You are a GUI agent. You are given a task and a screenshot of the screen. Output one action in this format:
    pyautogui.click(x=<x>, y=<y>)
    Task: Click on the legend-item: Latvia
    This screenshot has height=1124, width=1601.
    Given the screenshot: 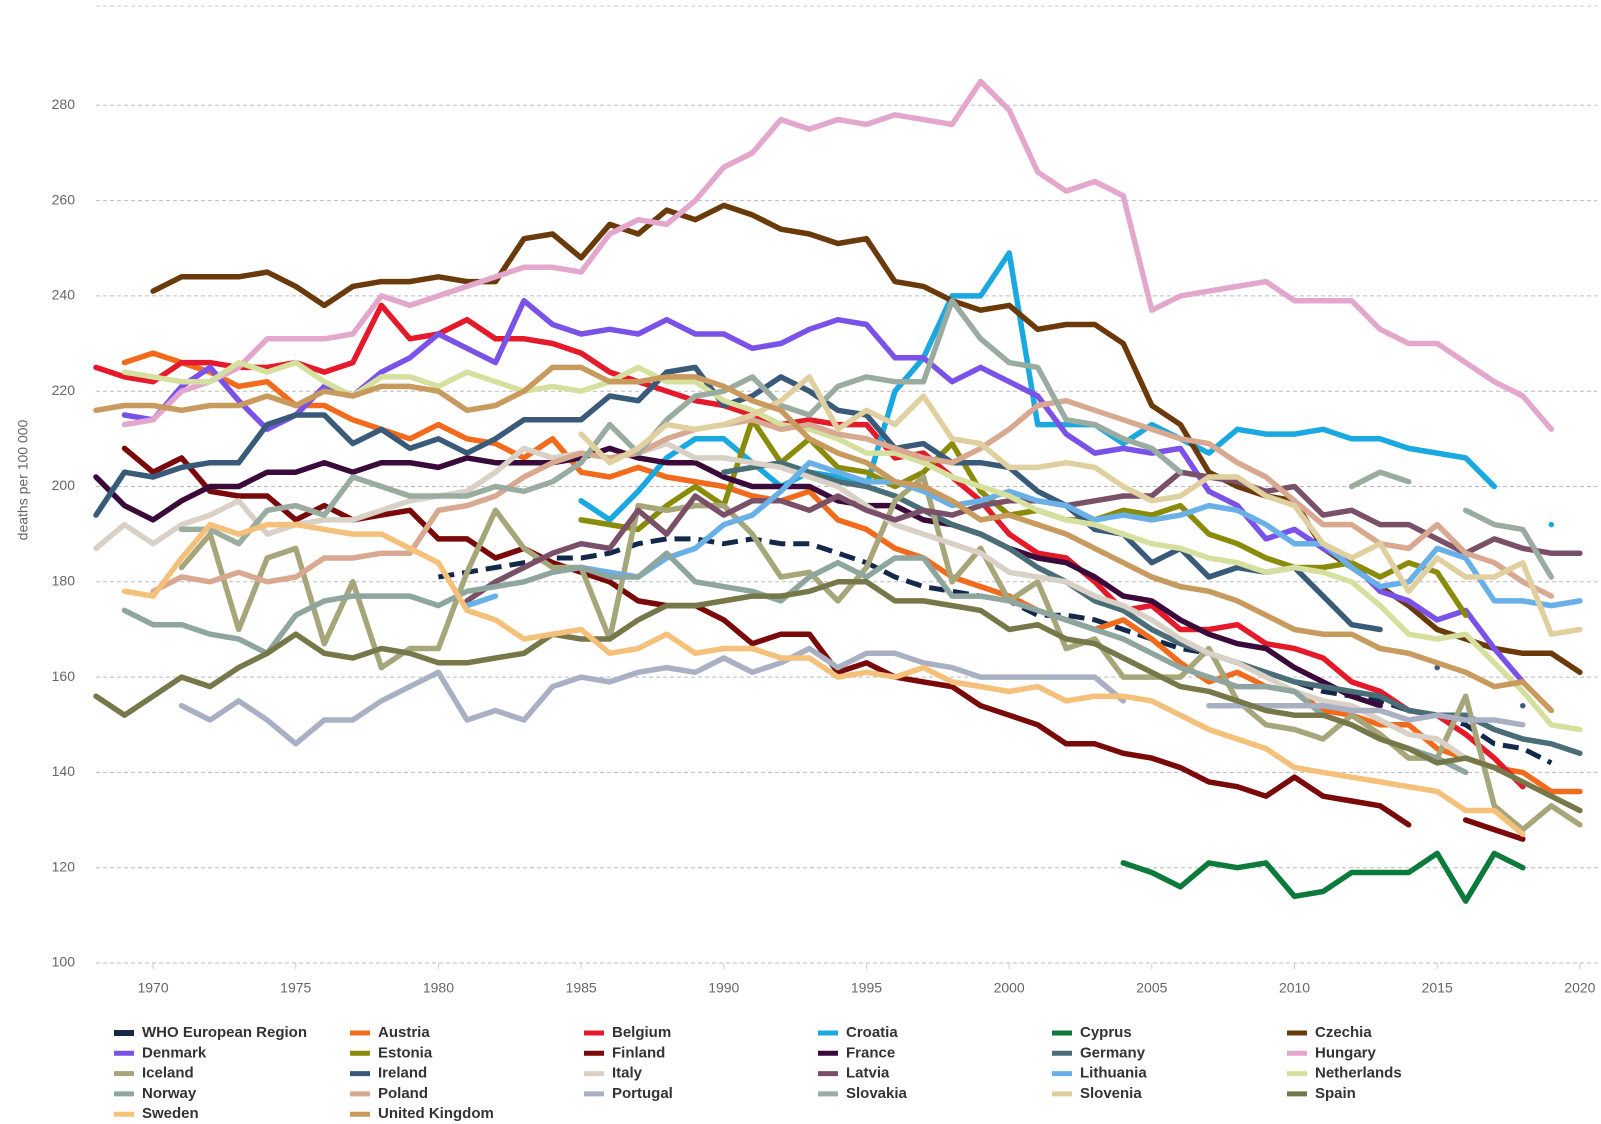 What is the action you would take?
    pyautogui.click(x=854, y=1073)
    